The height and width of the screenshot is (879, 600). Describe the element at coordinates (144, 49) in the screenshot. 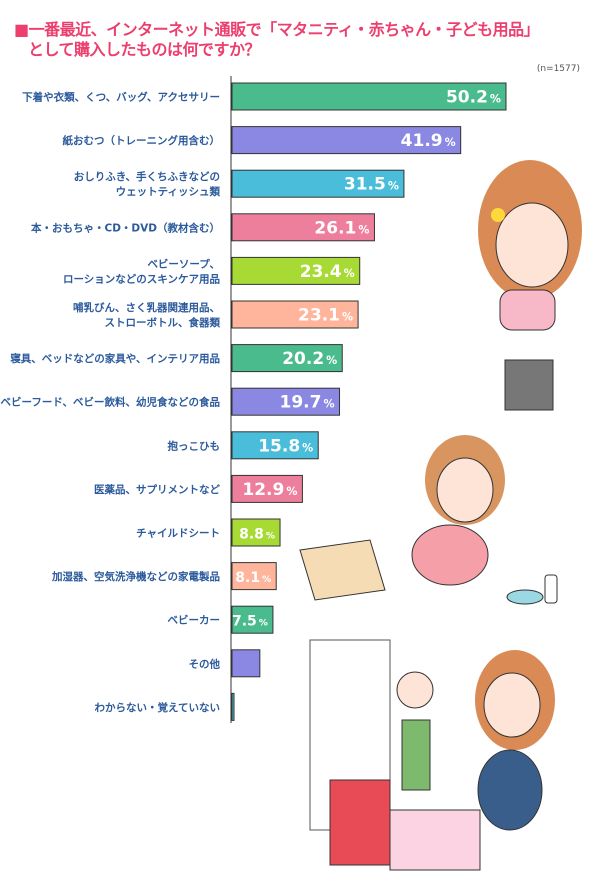

I see `title-line-2: として購入したものは何ですか？` at that location.